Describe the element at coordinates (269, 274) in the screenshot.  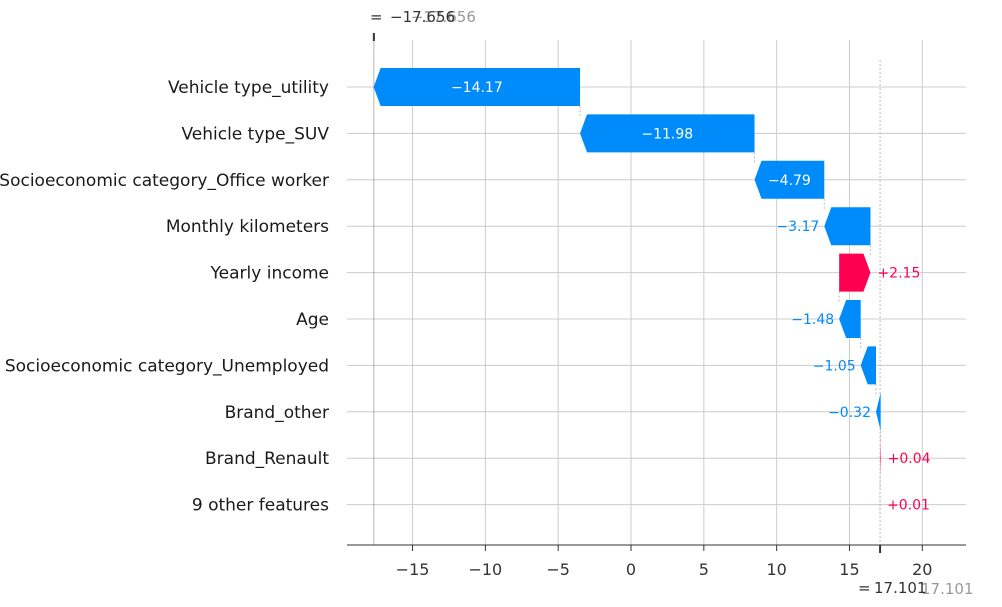
I see `feature-label: Yearly income` at that location.